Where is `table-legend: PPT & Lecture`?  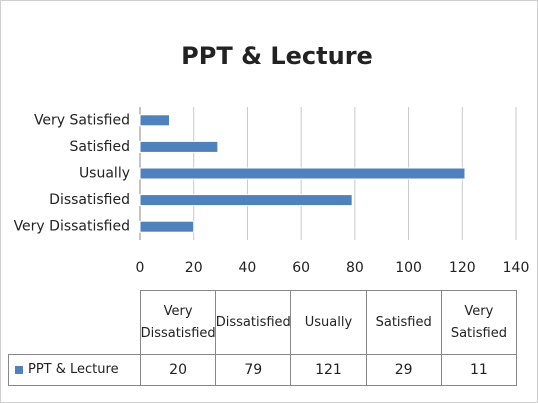
table-legend: PPT & Lecture is located at coordinates (74, 370).